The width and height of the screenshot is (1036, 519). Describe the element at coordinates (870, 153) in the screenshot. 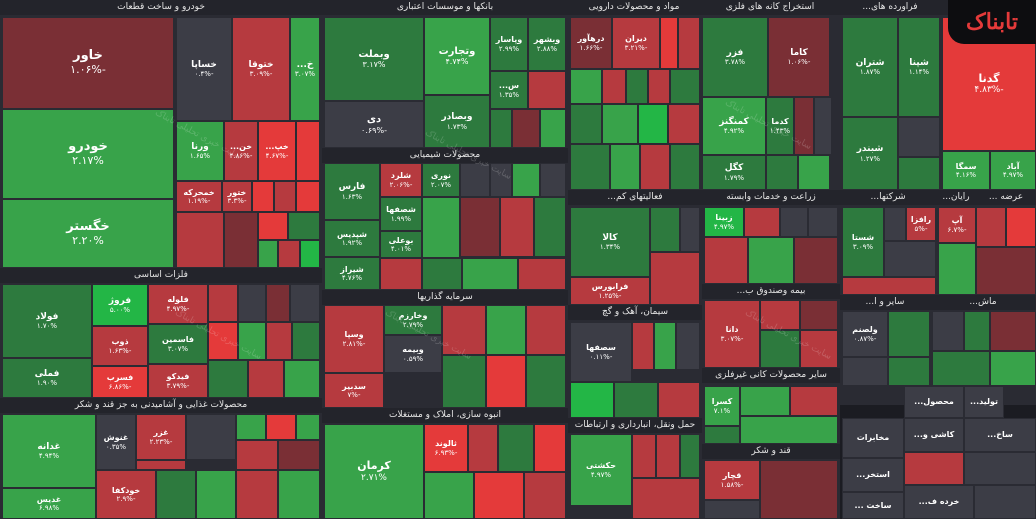

I see `stock-tile: شبندر ۱.۲۷%` at that location.